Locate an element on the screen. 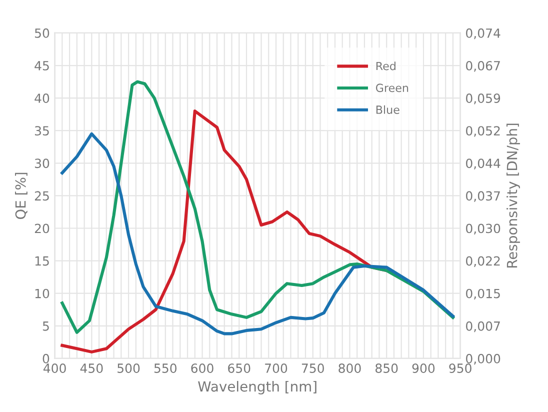 This screenshot has height=412, width=548. x-tick-label: 600 is located at coordinates (202, 368).